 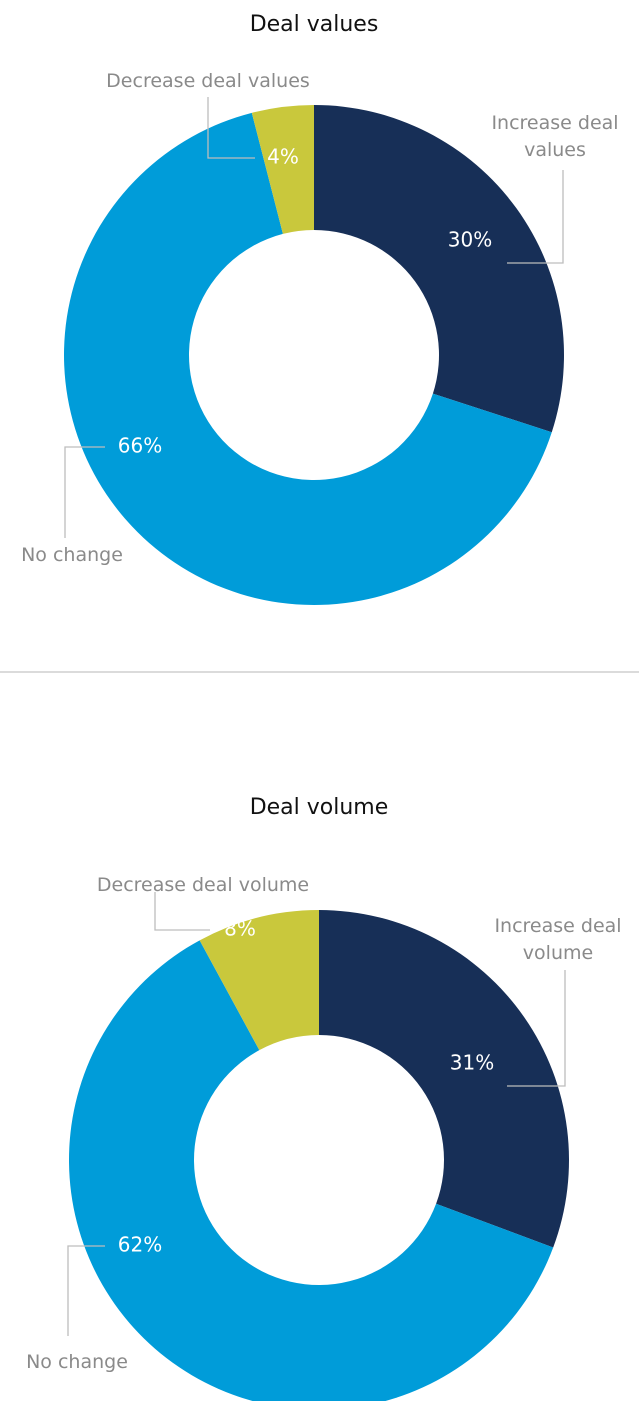 What do you see at coordinates (470, 240) in the screenshot?
I see `value-label: 30%` at bounding box center [470, 240].